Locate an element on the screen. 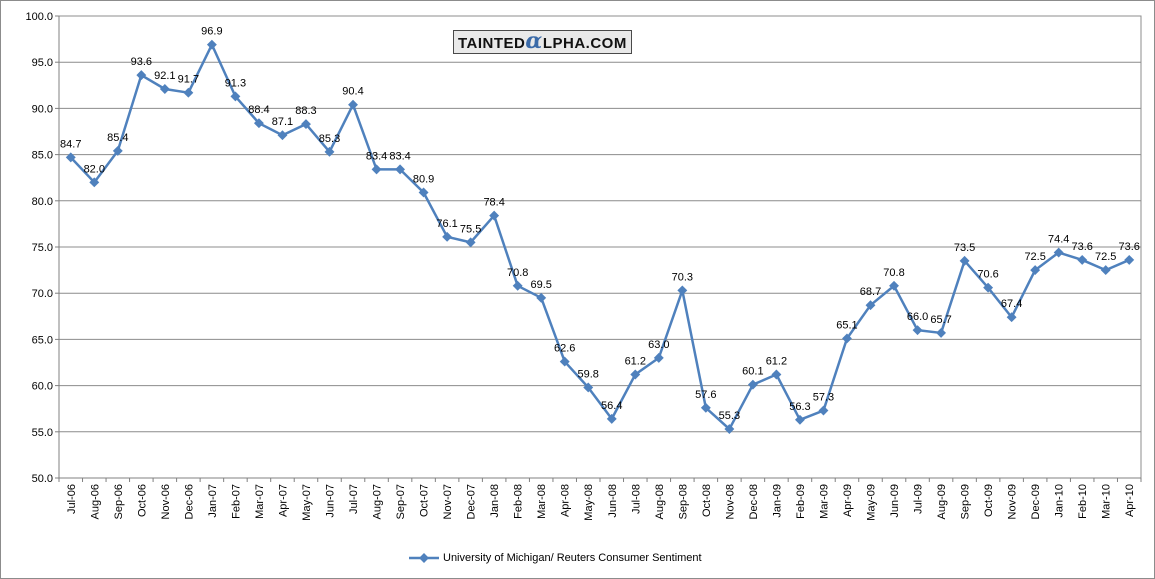 The width and height of the screenshot is (1155, 579). y-tick-label: 70.0 is located at coordinates (42, 294).